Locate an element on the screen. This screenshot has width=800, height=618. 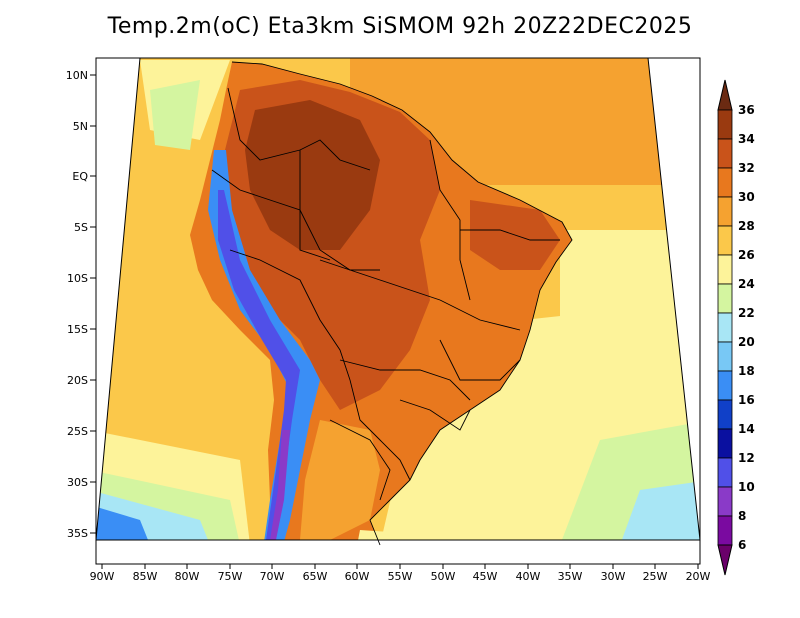
andes-peak is located at coordinates (259, 365).